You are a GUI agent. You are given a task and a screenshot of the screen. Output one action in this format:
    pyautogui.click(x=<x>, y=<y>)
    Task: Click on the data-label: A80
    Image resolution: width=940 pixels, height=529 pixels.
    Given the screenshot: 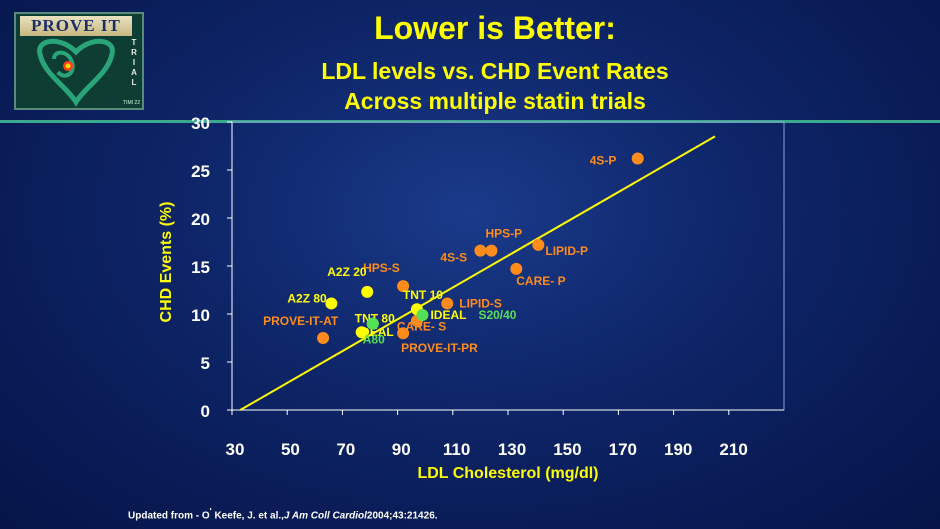 What is the action you would take?
    pyautogui.click(x=374, y=340)
    